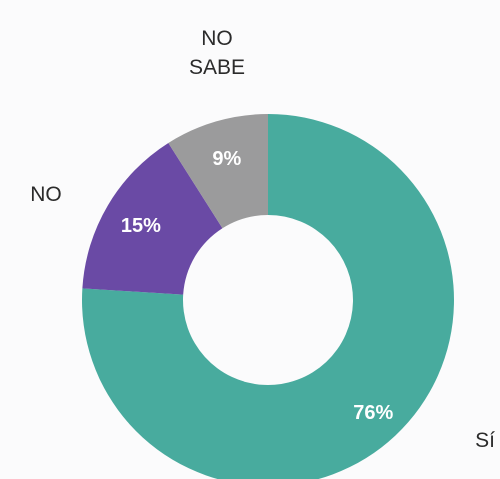 The height and width of the screenshot is (479, 500). Describe the element at coordinates (373, 413) in the screenshot. I see `data-label: 76%` at that location.